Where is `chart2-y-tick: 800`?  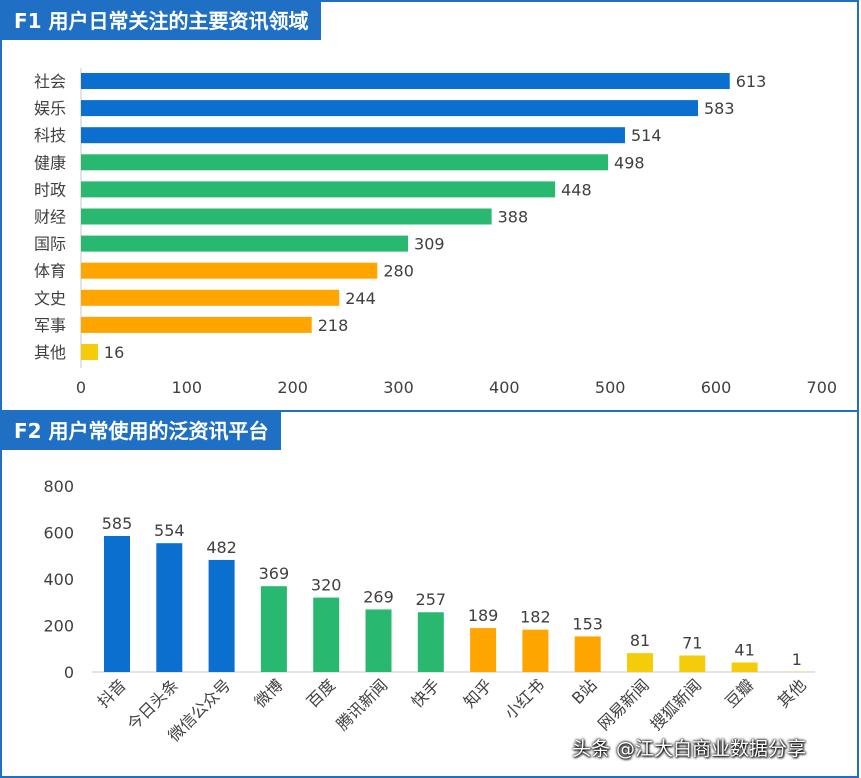
chart2-y-tick: 800 is located at coordinates (58, 486).